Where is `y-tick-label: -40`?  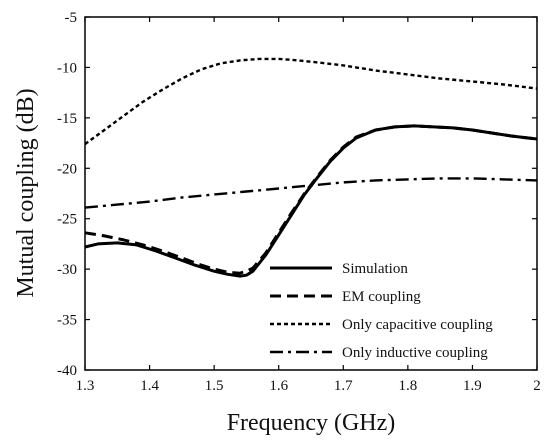 y-tick-label: -40 is located at coordinates (67, 371).